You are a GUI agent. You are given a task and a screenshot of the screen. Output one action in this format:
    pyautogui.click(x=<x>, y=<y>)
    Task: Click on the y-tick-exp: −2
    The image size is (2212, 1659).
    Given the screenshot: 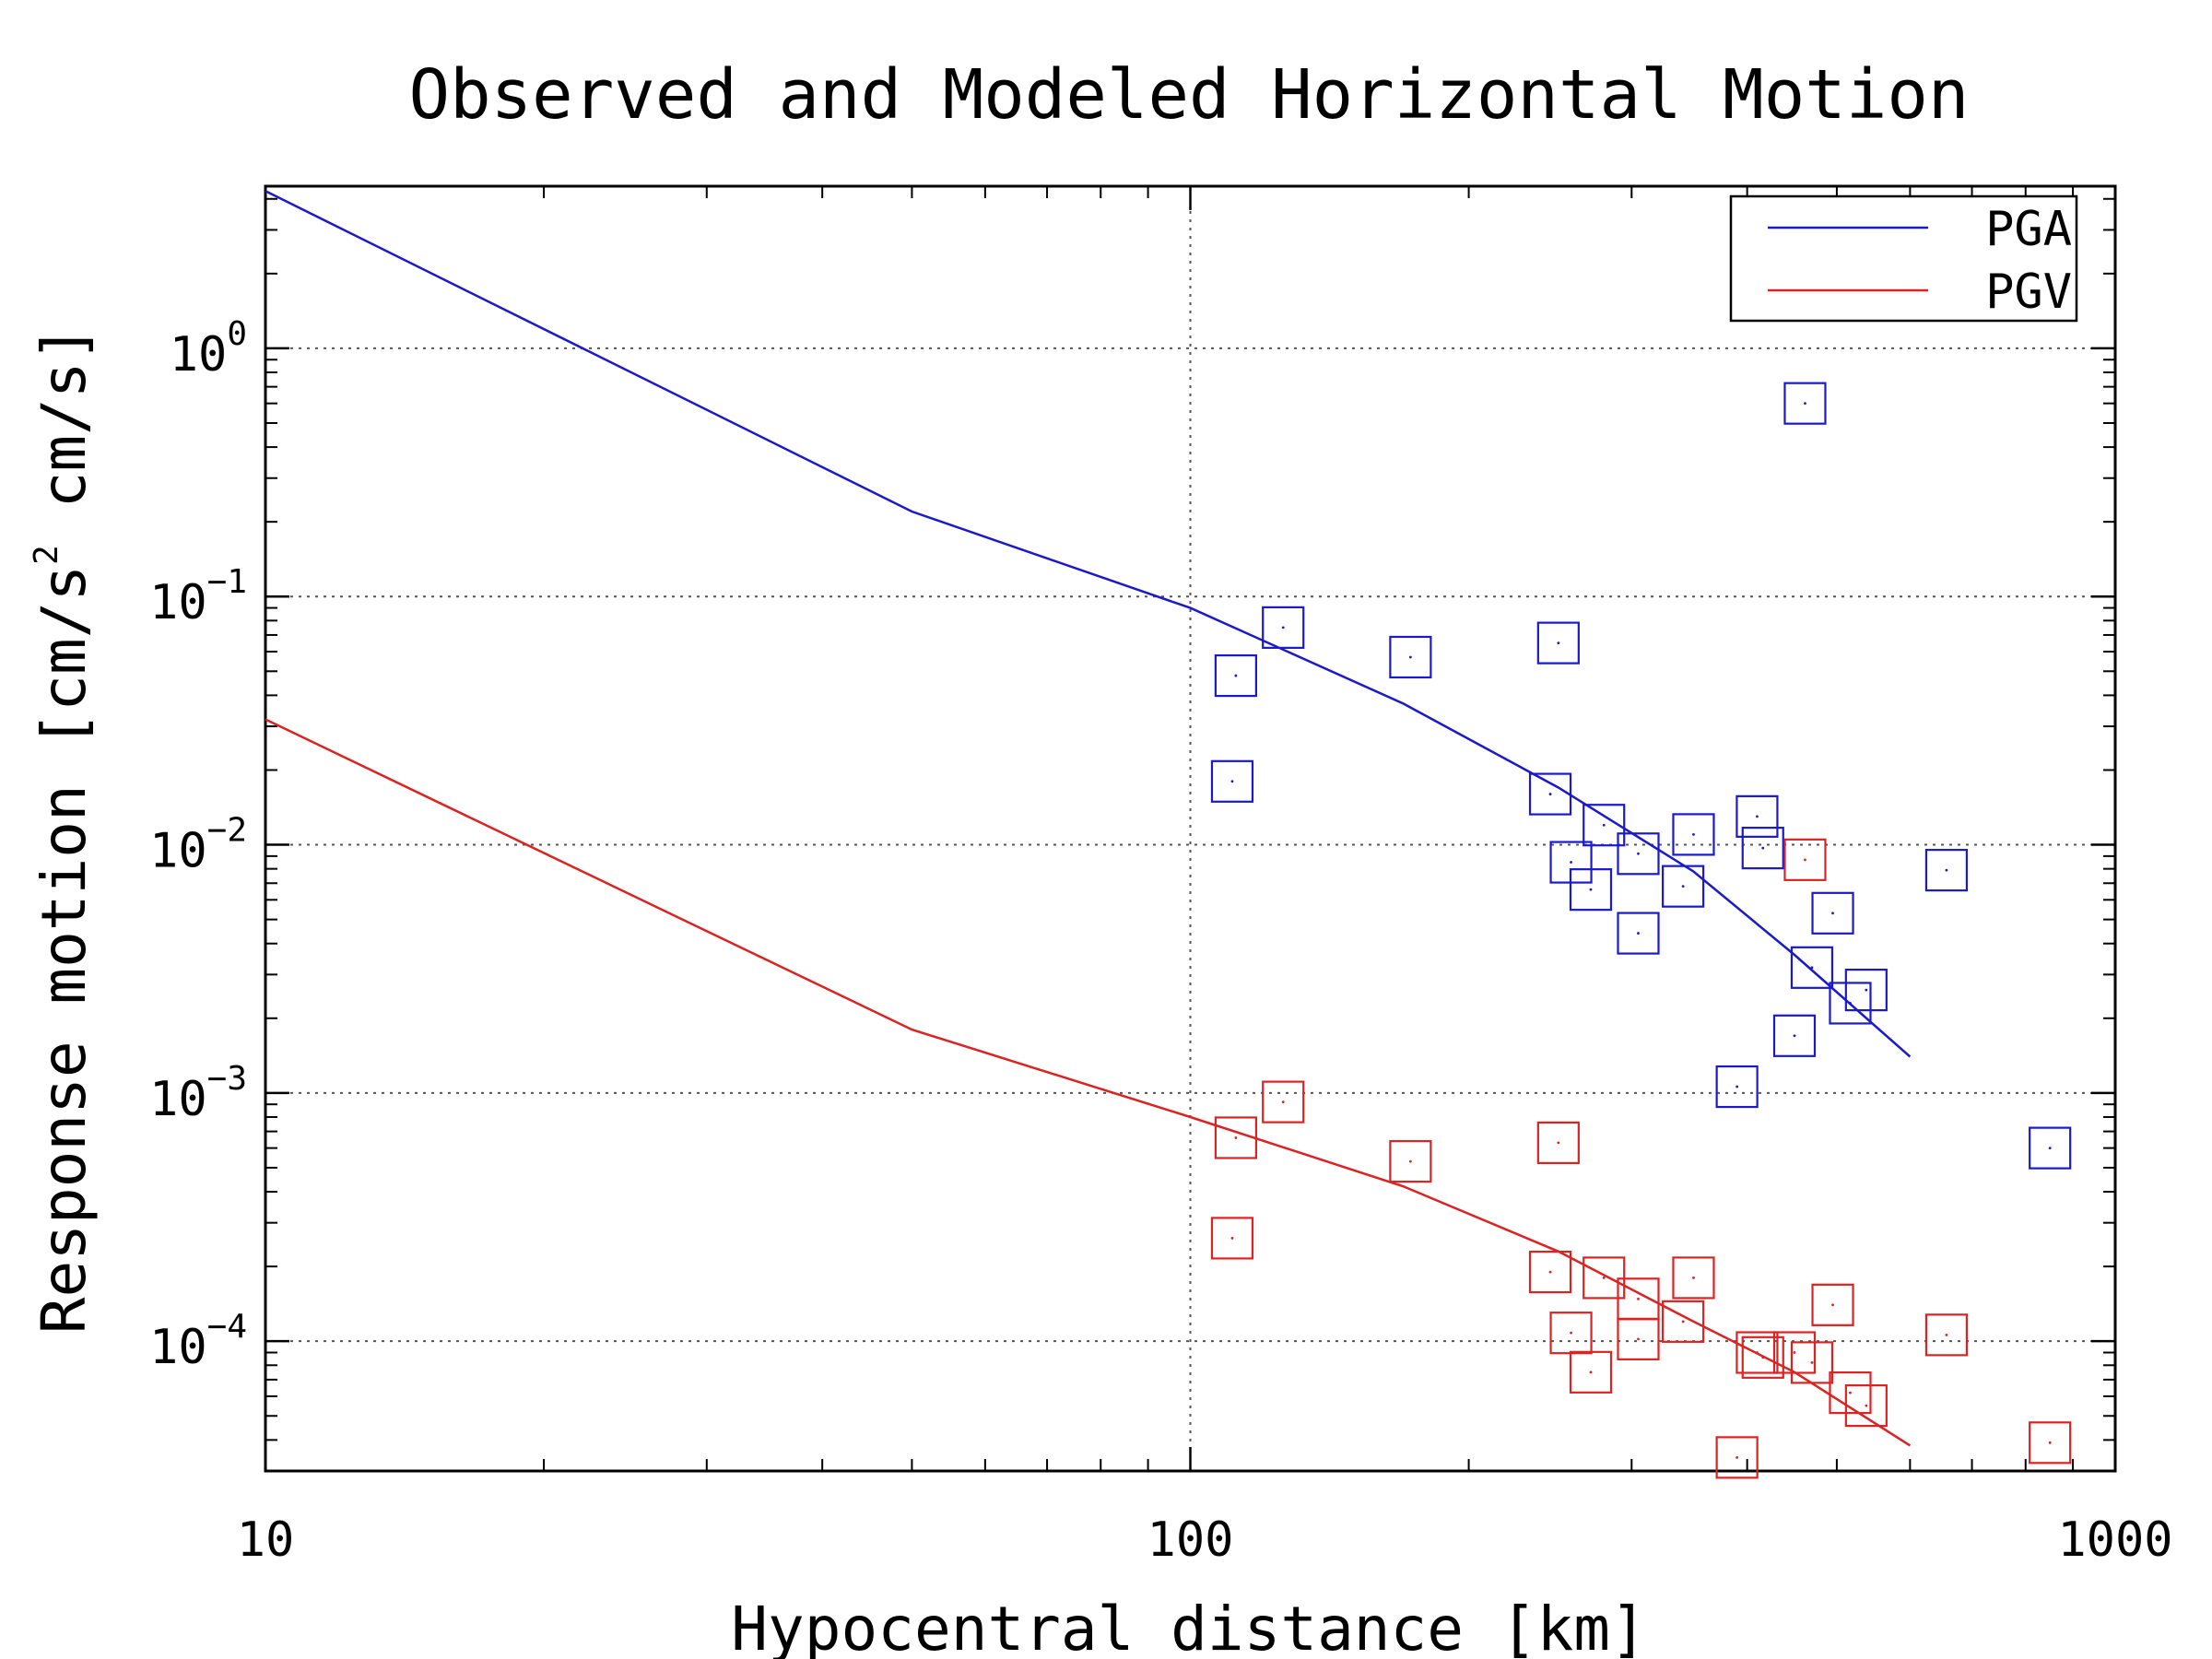 What is the action you would take?
    pyautogui.click(x=227, y=831)
    